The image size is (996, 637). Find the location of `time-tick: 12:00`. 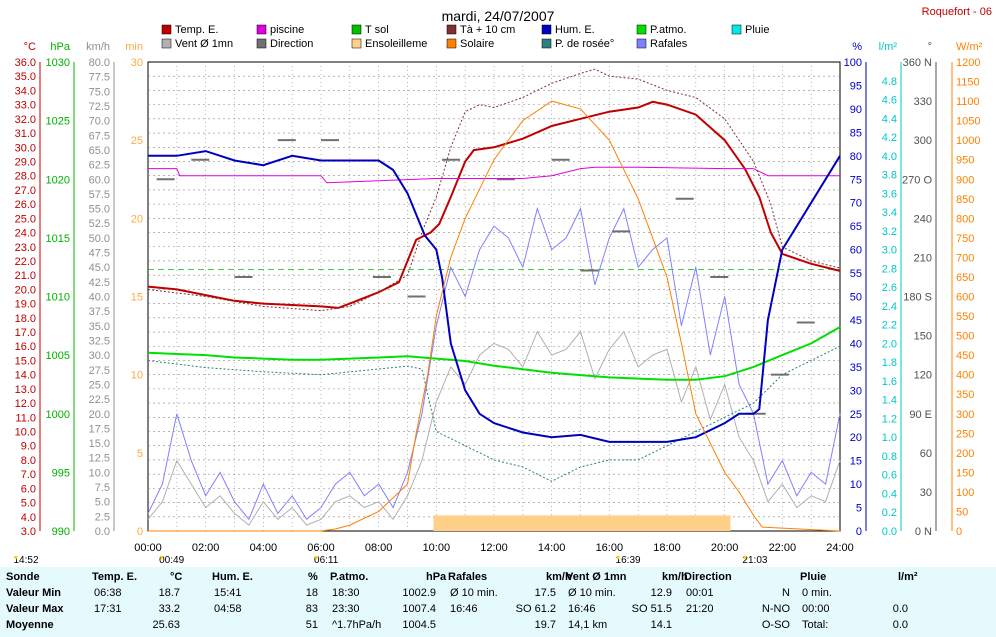

time-tick: 12:00 is located at coordinates (494, 548).